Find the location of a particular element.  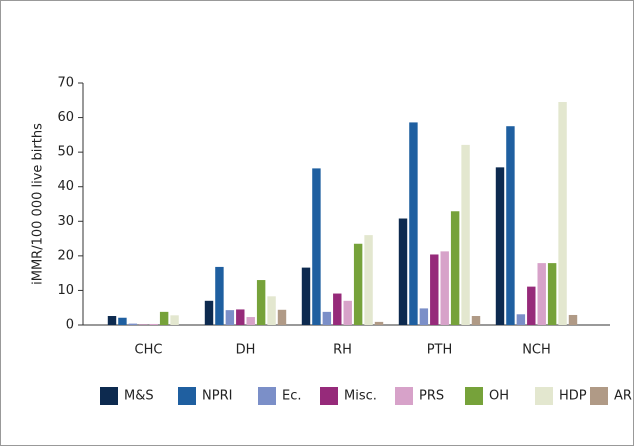

legend-label: Ec. is located at coordinates (292, 396).